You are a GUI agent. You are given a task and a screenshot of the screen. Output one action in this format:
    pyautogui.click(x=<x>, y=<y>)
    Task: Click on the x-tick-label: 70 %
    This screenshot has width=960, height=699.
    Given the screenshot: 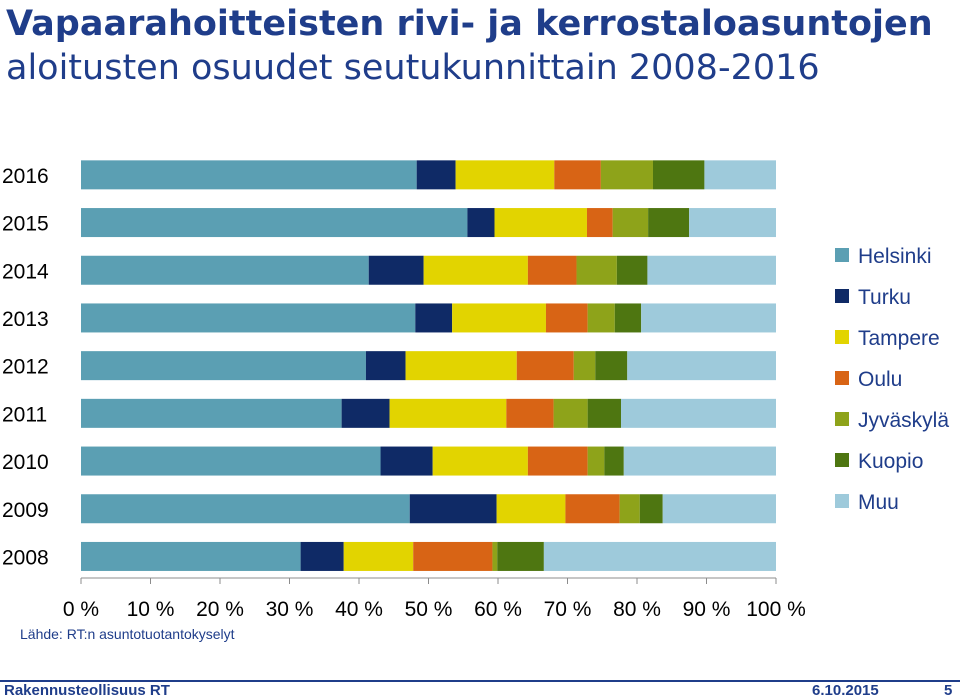 What is the action you would take?
    pyautogui.click(x=568, y=609)
    